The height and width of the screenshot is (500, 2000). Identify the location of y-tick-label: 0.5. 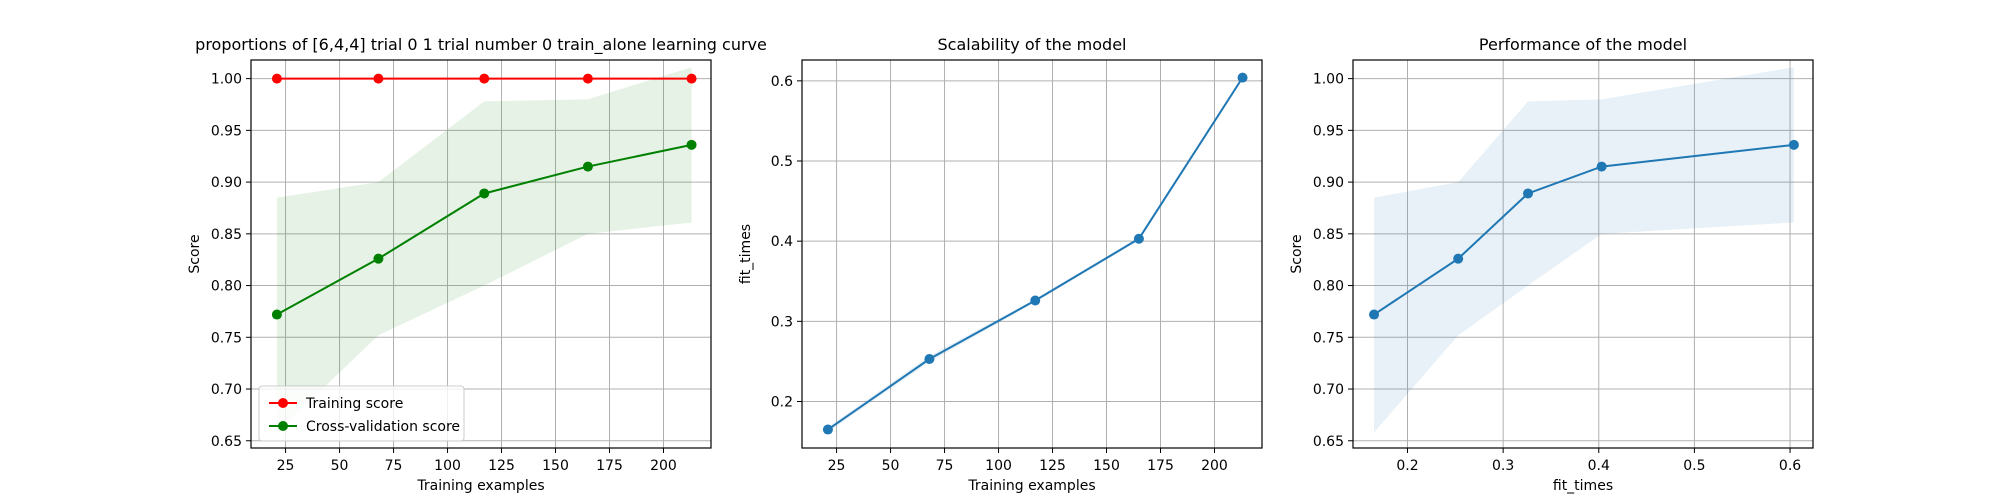
(782, 162).